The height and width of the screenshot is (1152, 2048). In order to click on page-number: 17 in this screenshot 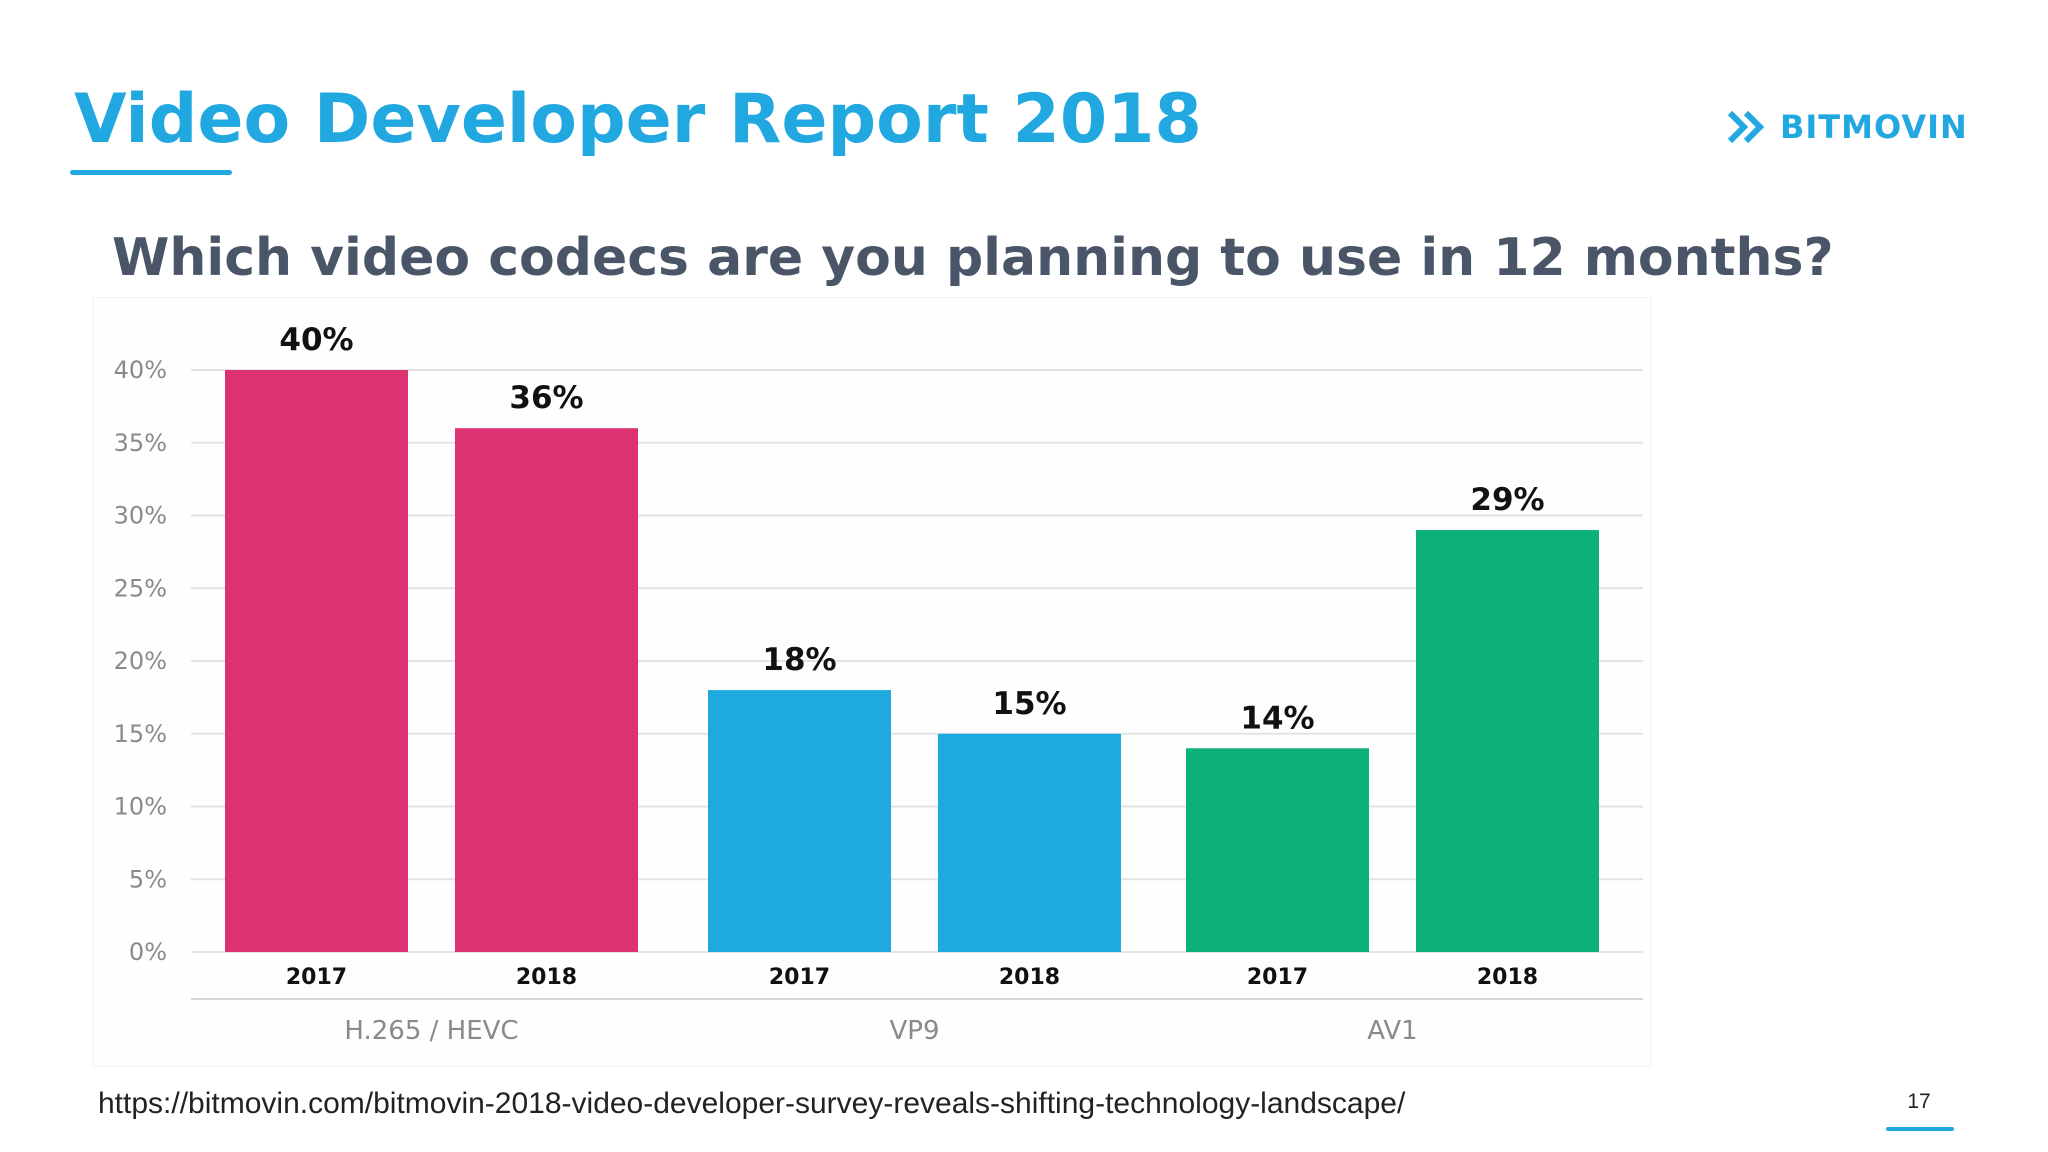, I will do `click(1919, 1101)`.